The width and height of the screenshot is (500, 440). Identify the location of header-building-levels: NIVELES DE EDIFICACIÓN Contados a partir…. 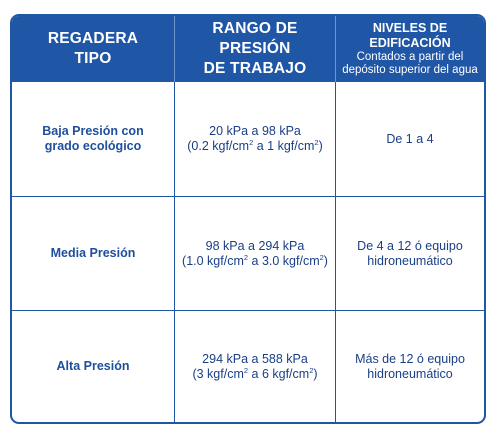
(409, 49).